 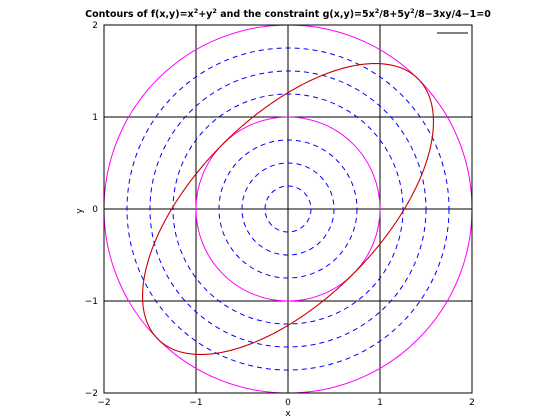 I want to click on x-tick-label: −1, so click(x=195, y=403).